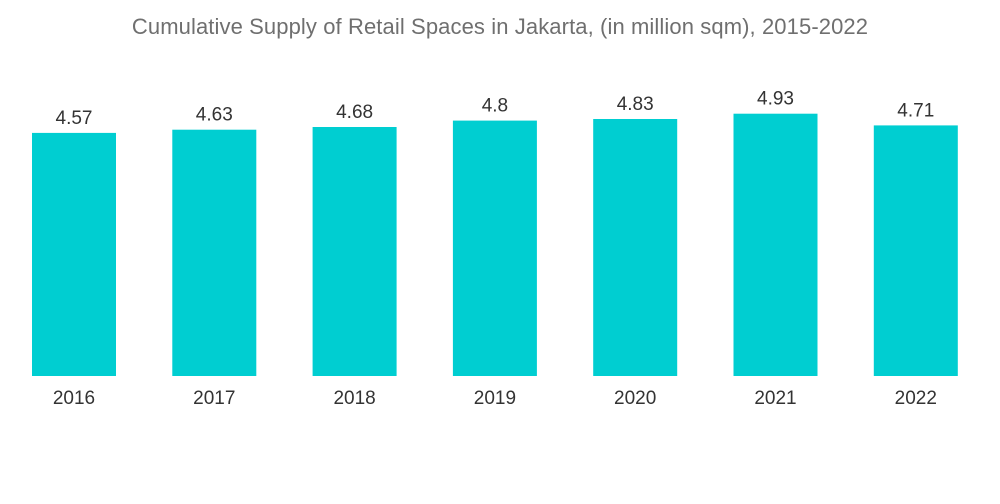  Describe the element at coordinates (775, 398) in the screenshot. I see `x-tick-label-2021: 2021` at that location.